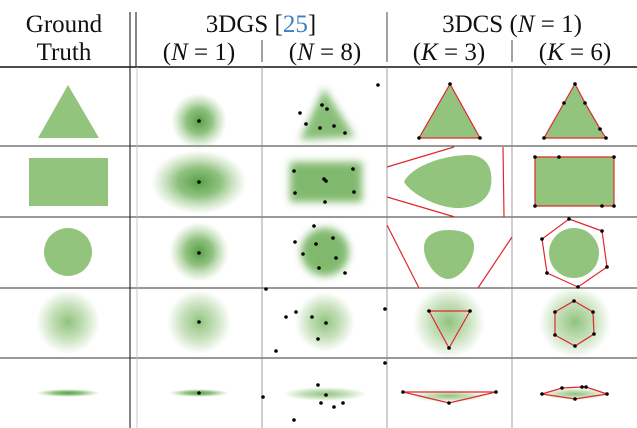  What do you see at coordinates (68, 252) in the screenshot?
I see `gt-circle` at bounding box center [68, 252].